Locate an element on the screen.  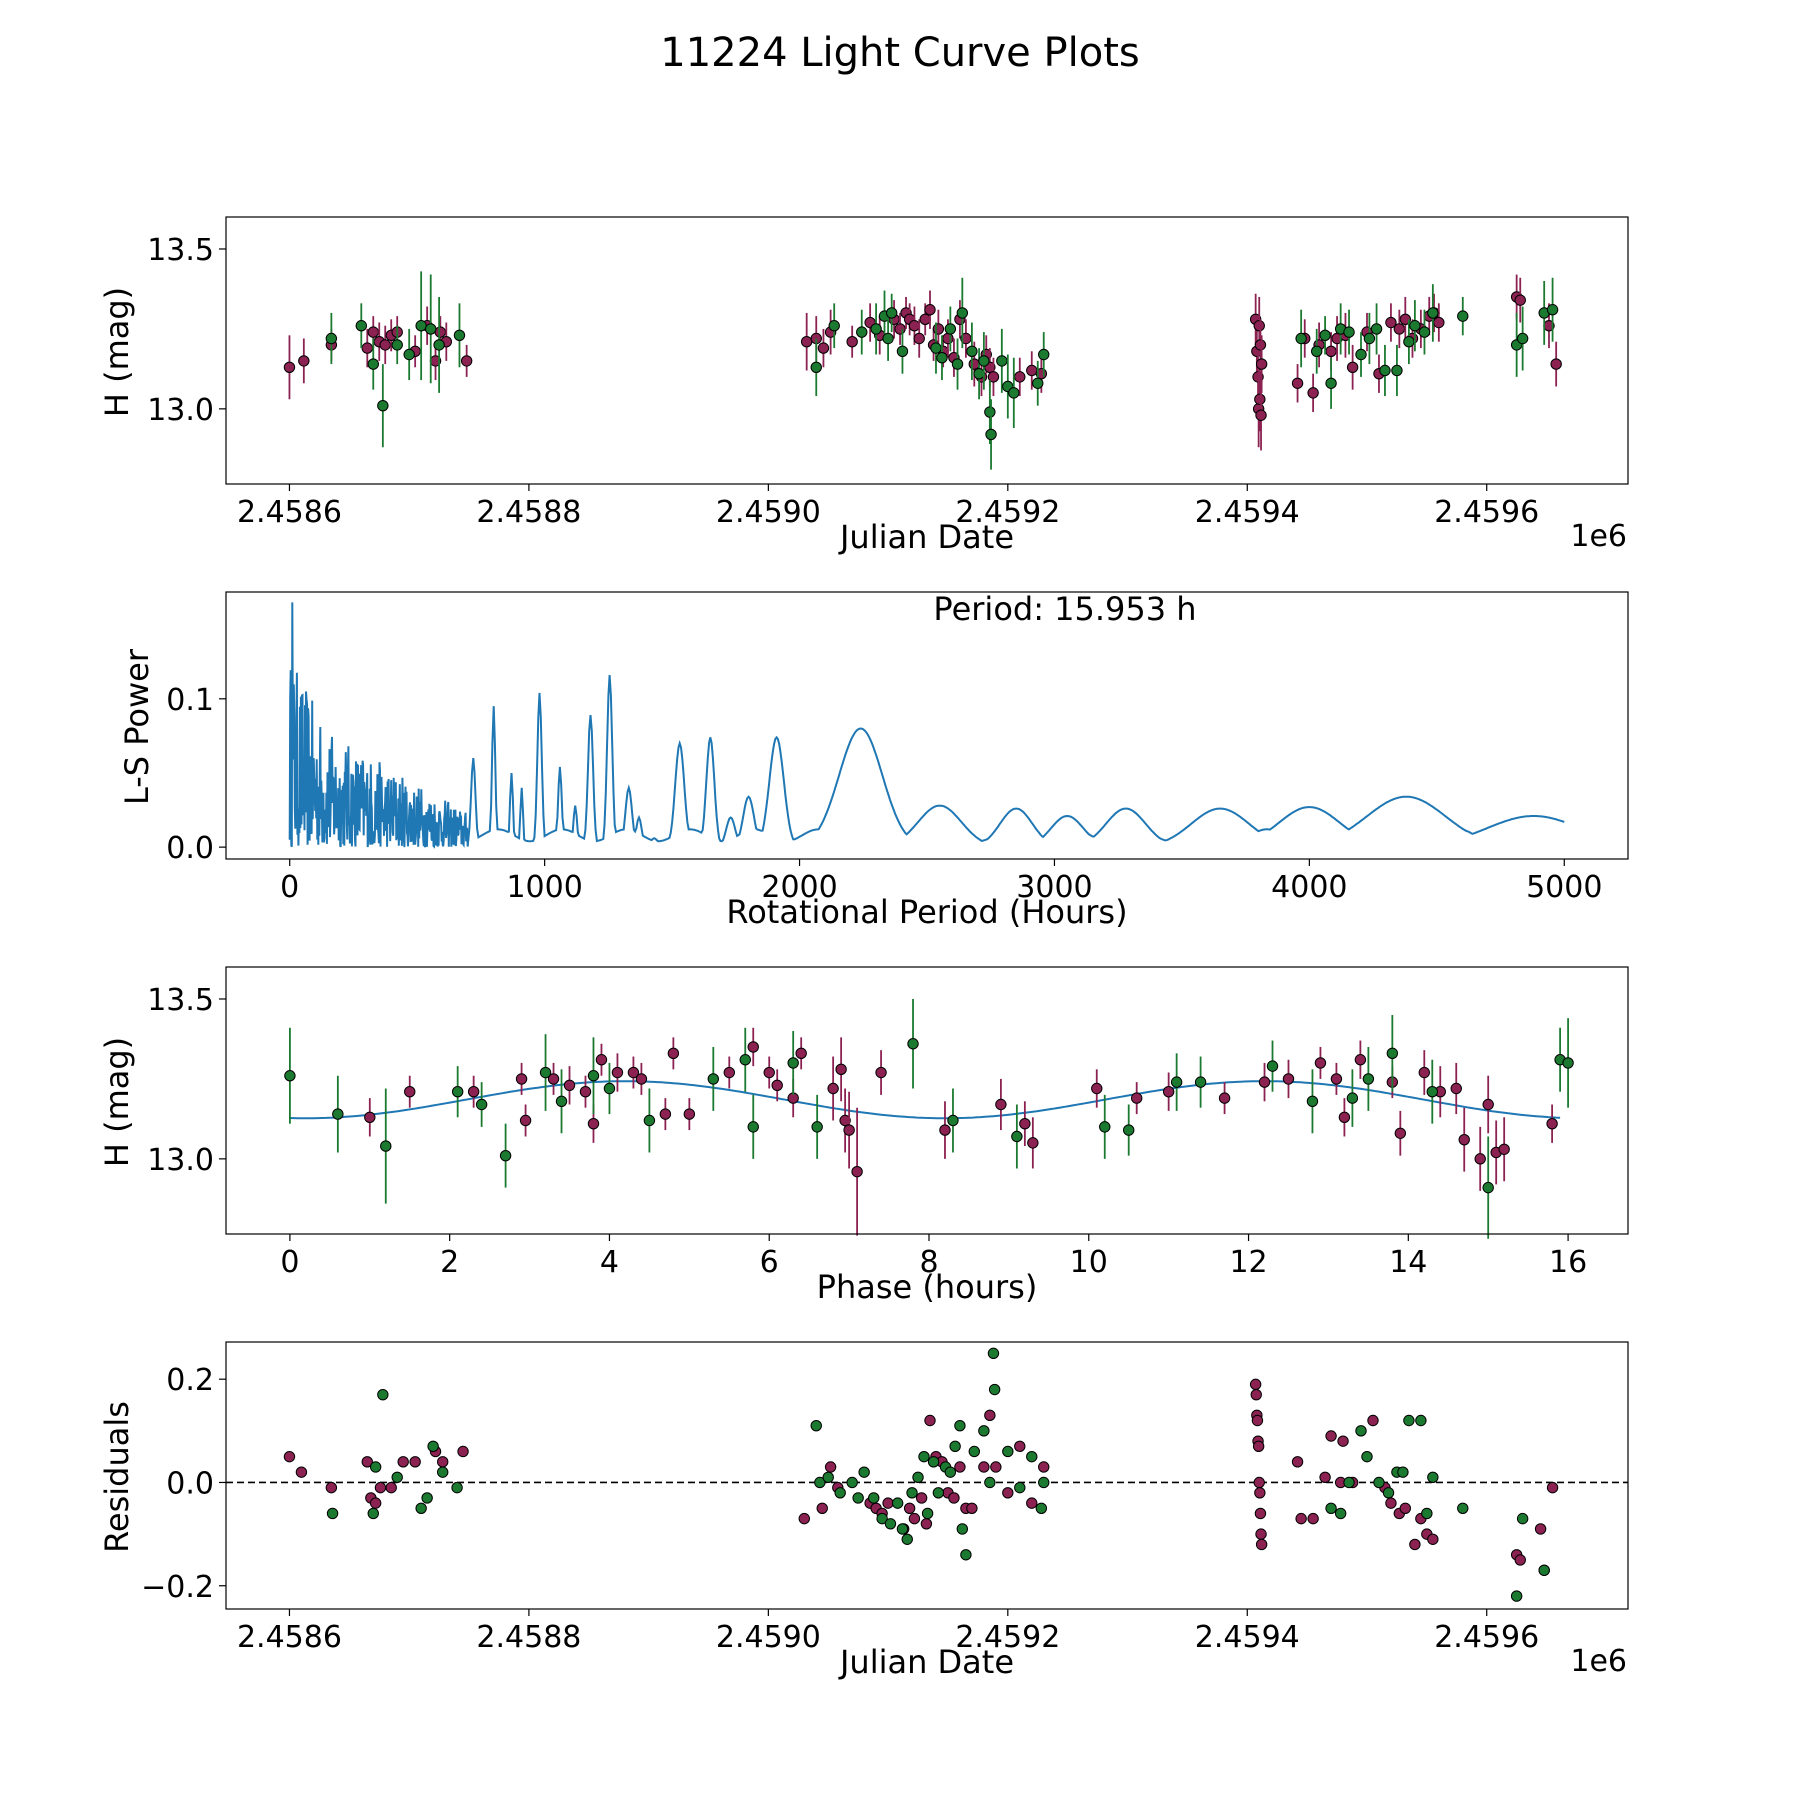
x-tick-label: 3000 is located at coordinates (1054, 887).